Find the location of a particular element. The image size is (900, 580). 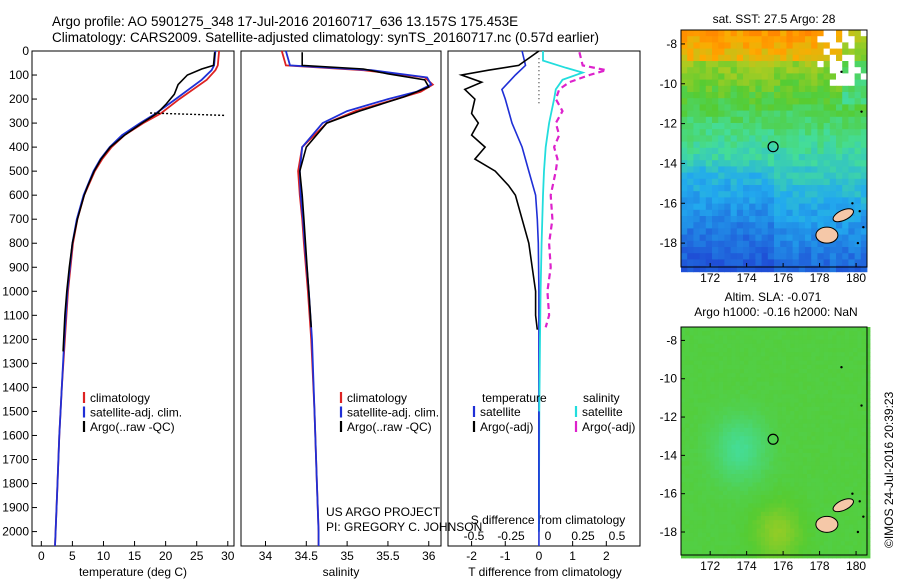

x-tick-label: 0 is located at coordinates (539, 556).